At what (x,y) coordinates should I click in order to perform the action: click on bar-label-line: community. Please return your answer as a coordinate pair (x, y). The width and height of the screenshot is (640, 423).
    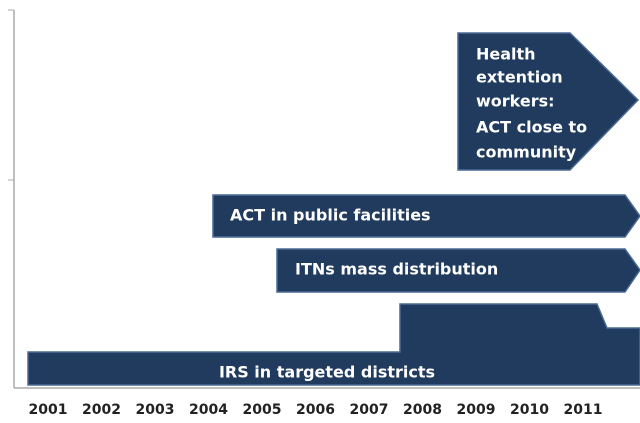
    Looking at the image, I should click on (526, 152).